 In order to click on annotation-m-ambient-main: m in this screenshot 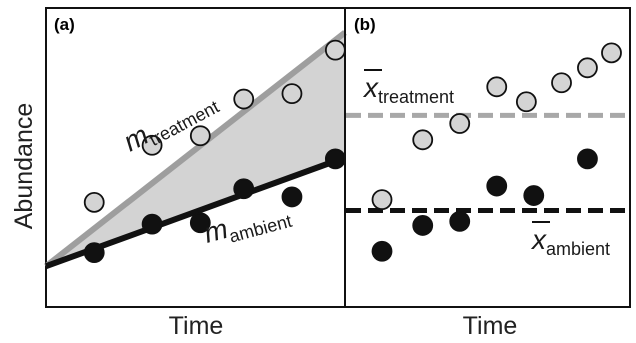, I will do `click(216, 231)`.